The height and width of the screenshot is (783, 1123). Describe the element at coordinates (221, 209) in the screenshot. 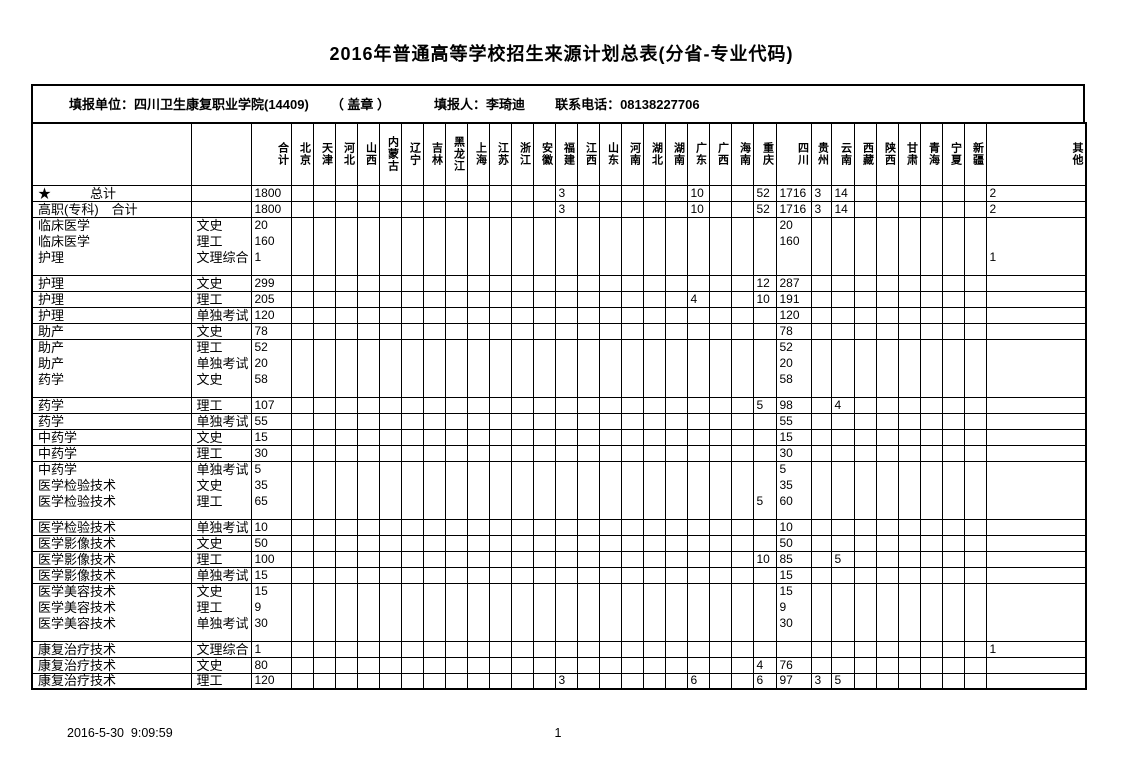

I see `category-cell` at that location.